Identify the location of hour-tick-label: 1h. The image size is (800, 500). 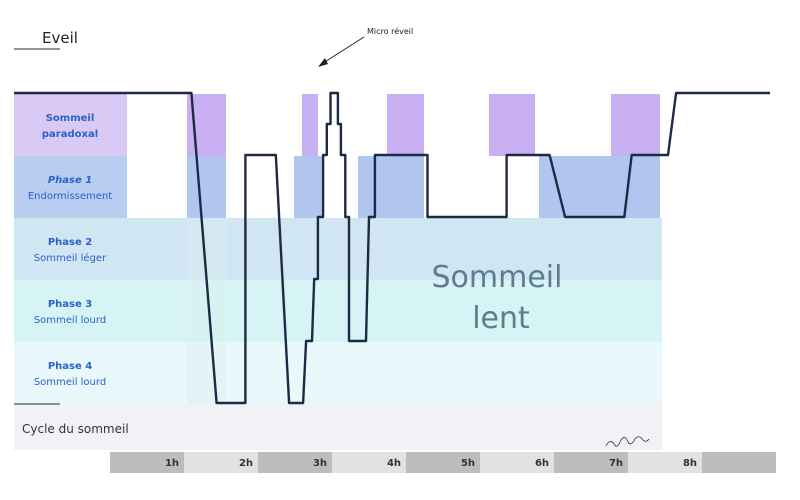
(172, 463).